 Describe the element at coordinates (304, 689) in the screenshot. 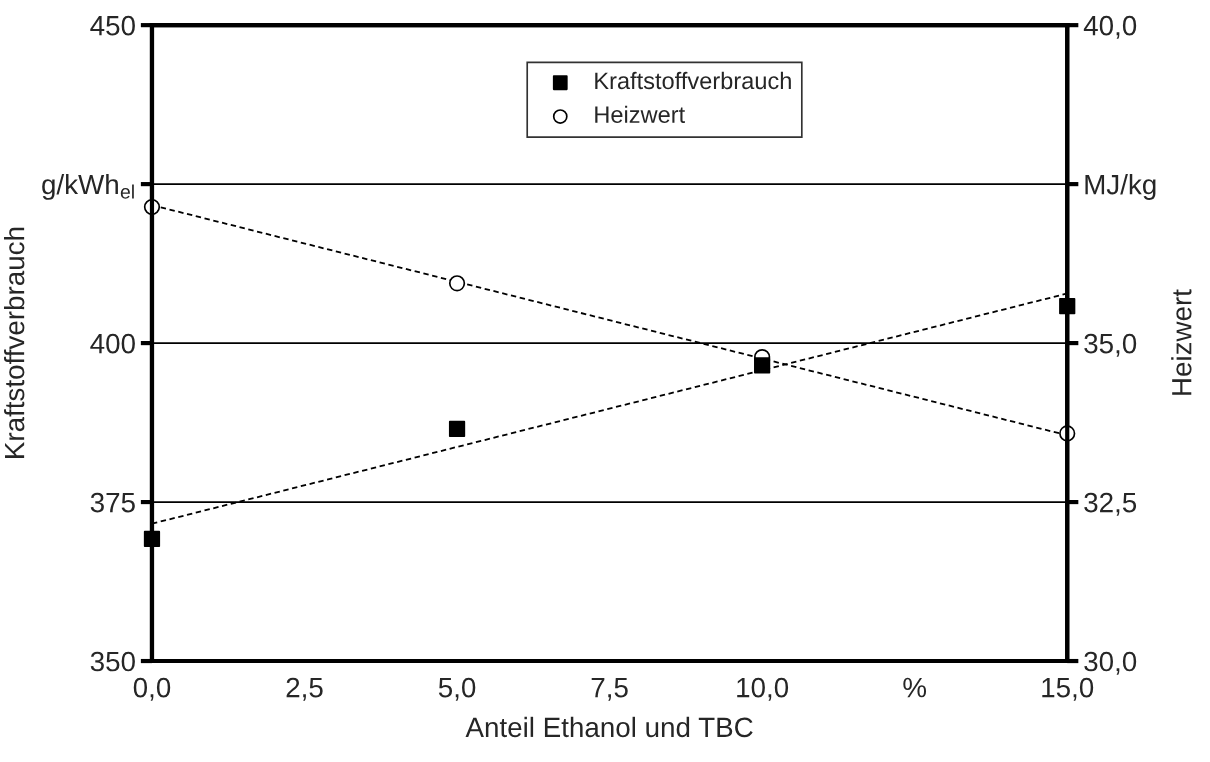

I see `x-tick-label: 2,5` at that location.